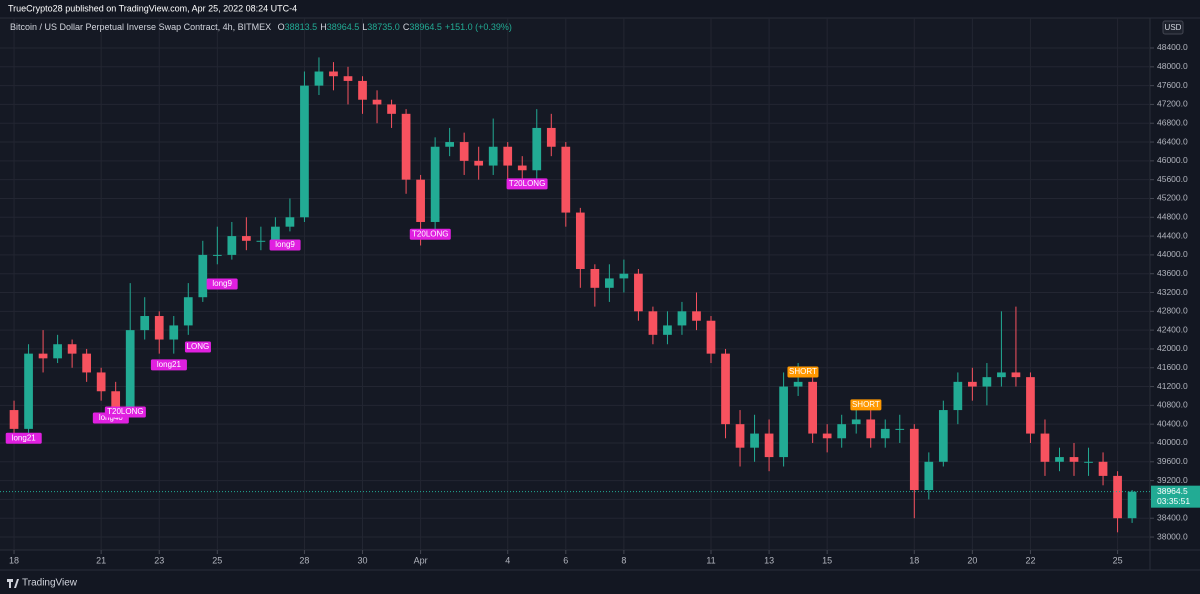 The image size is (1200, 594). I want to click on x-tick-label: 8, so click(623, 560).